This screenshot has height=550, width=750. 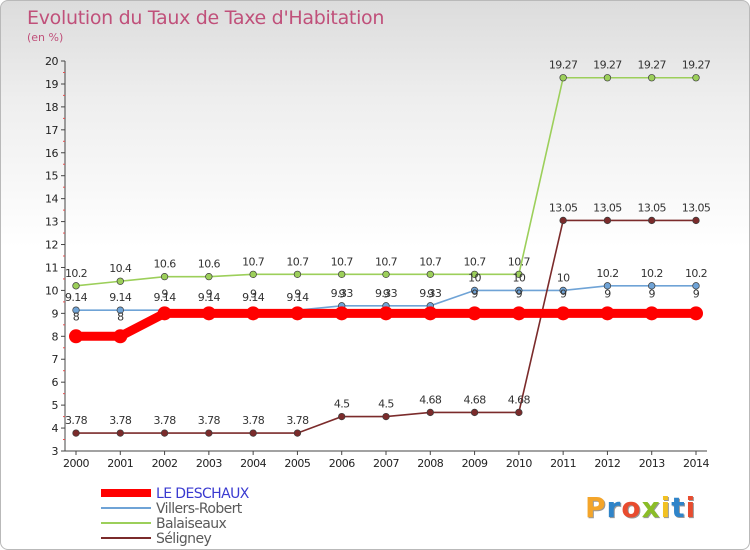 I want to click on x-tick-label: 2001, so click(x=120, y=463).